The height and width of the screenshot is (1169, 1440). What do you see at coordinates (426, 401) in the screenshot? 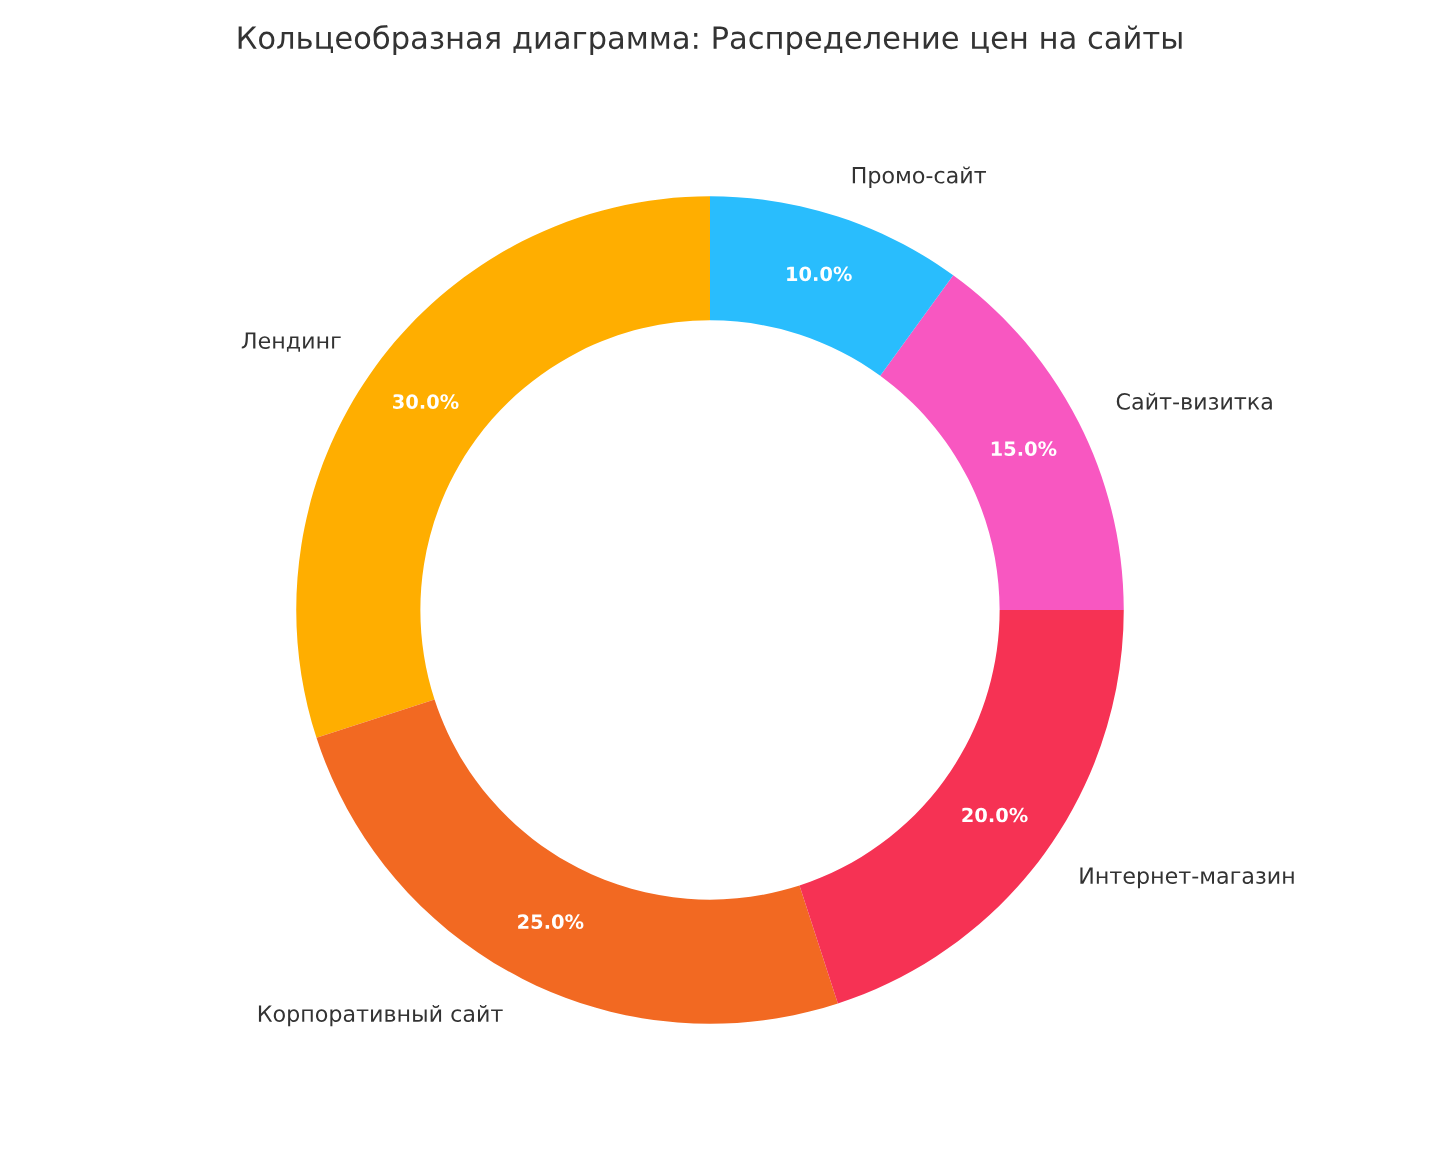
I see `data-label: 30.0%` at bounding box center [426, 401].